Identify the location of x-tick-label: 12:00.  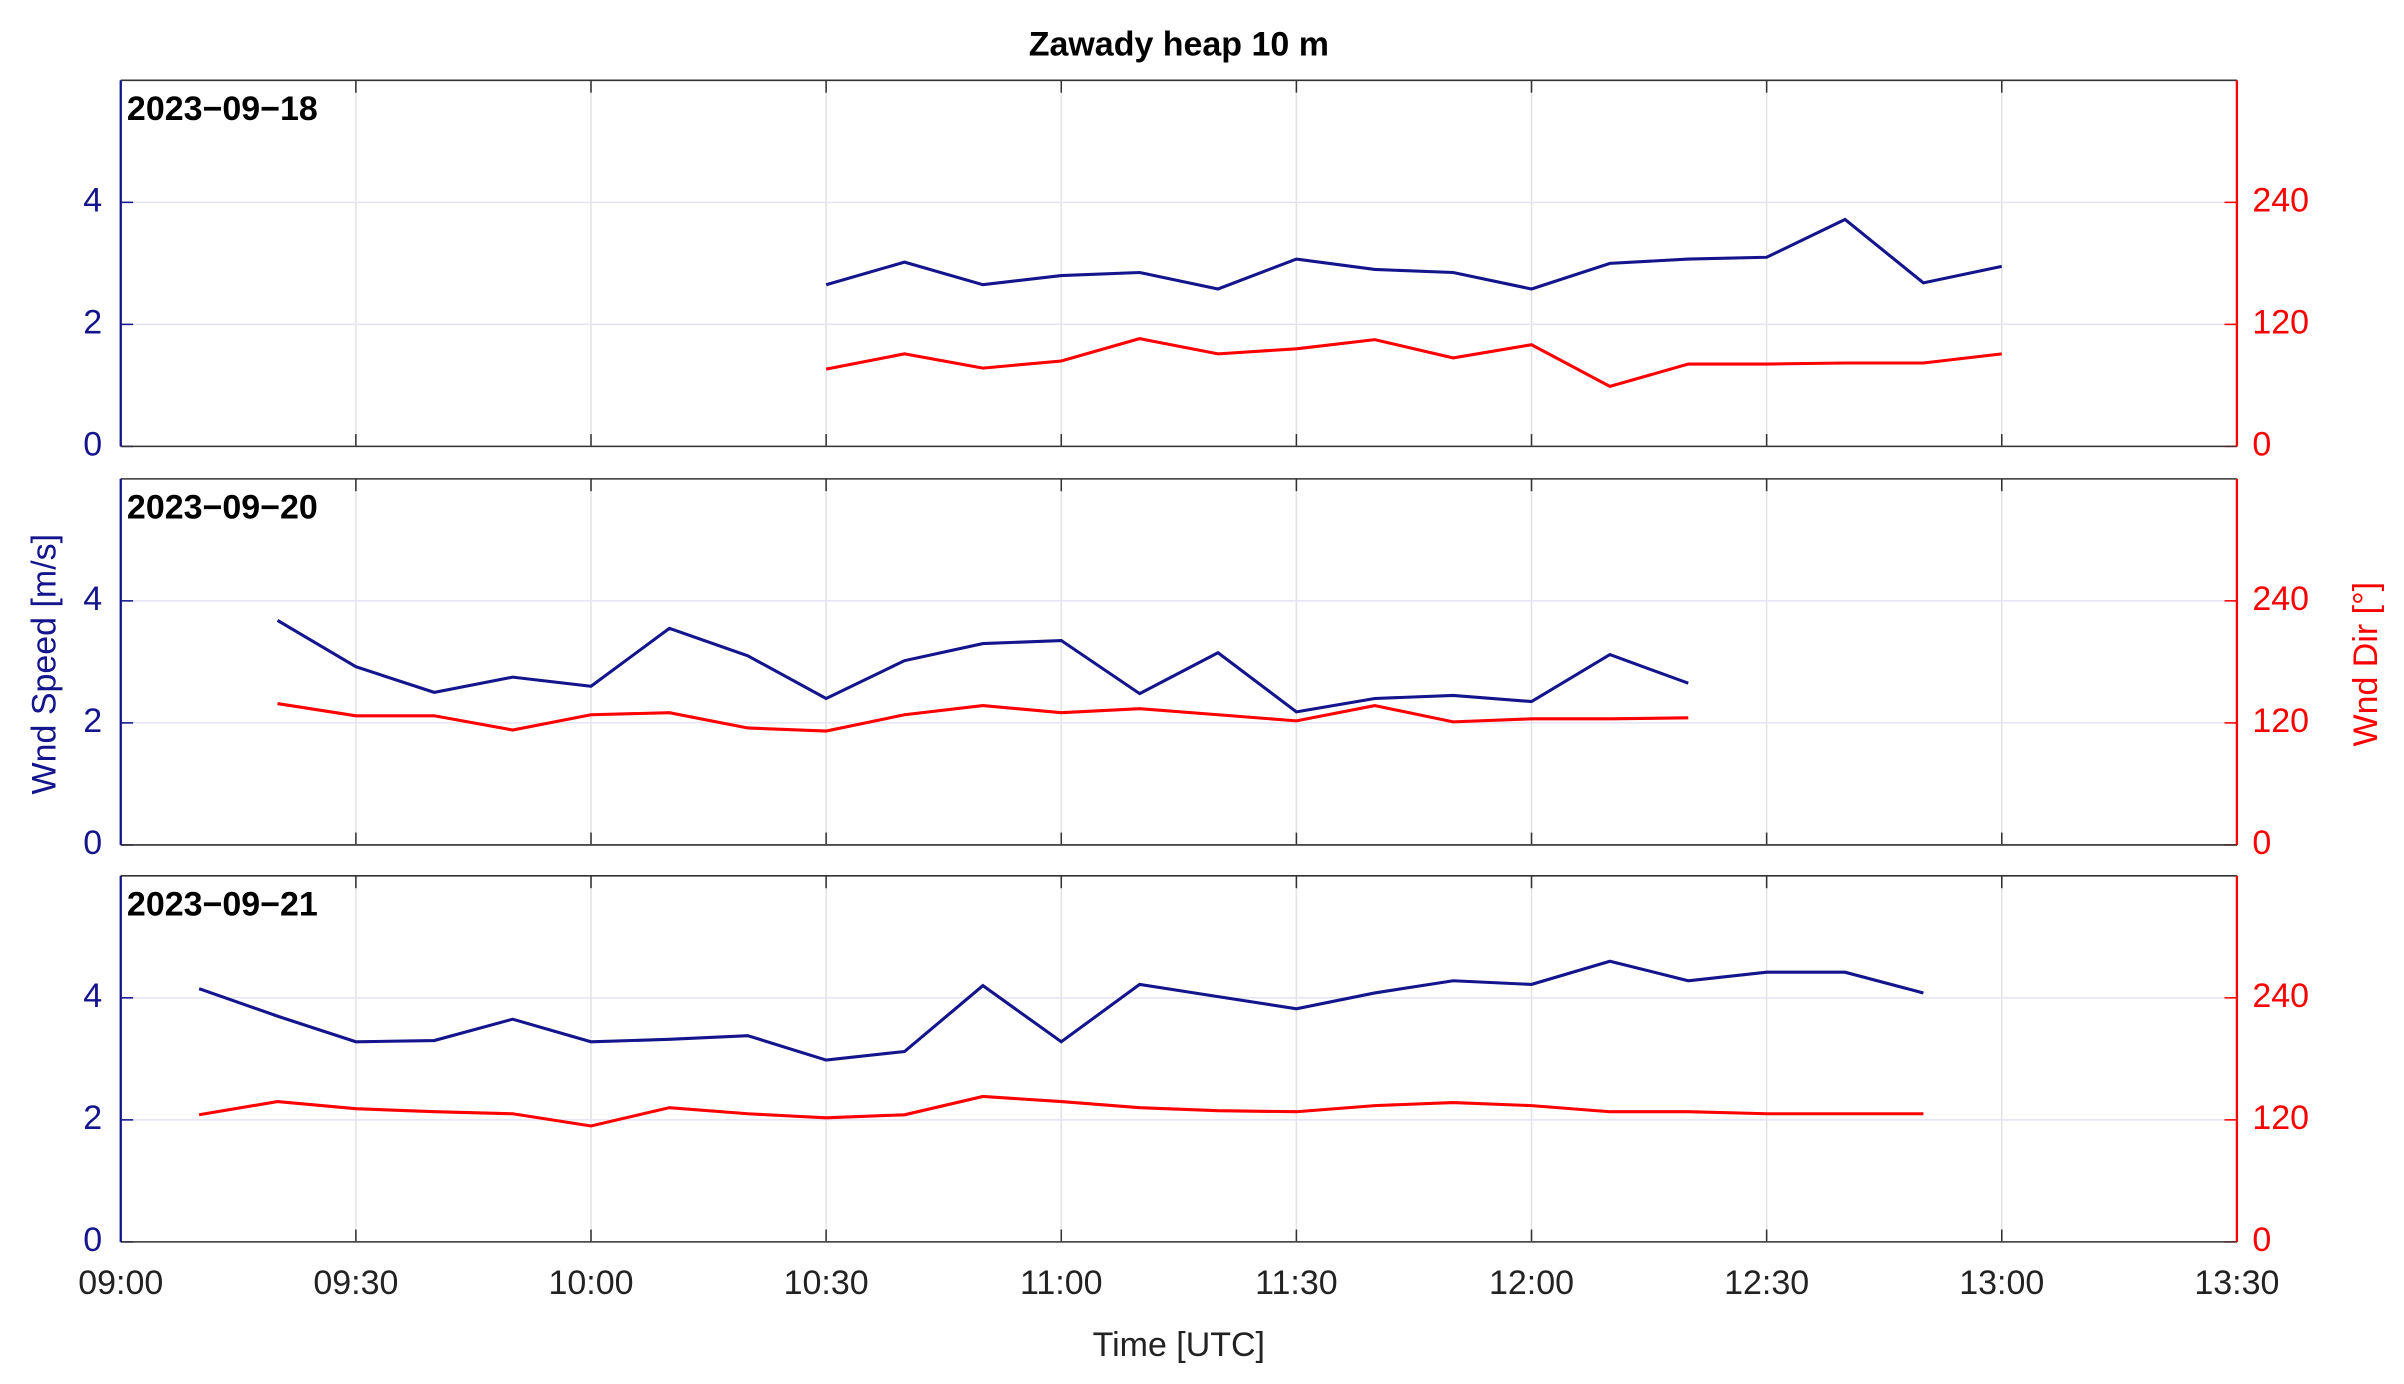
(1531, 1283).